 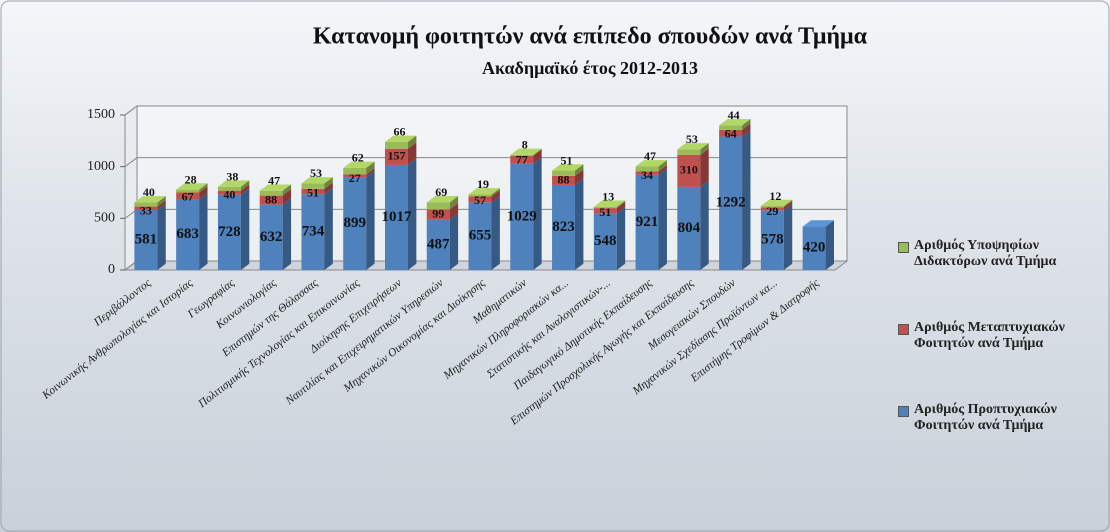 I want to click on value-label: 1017, so click(x=396, y=217).